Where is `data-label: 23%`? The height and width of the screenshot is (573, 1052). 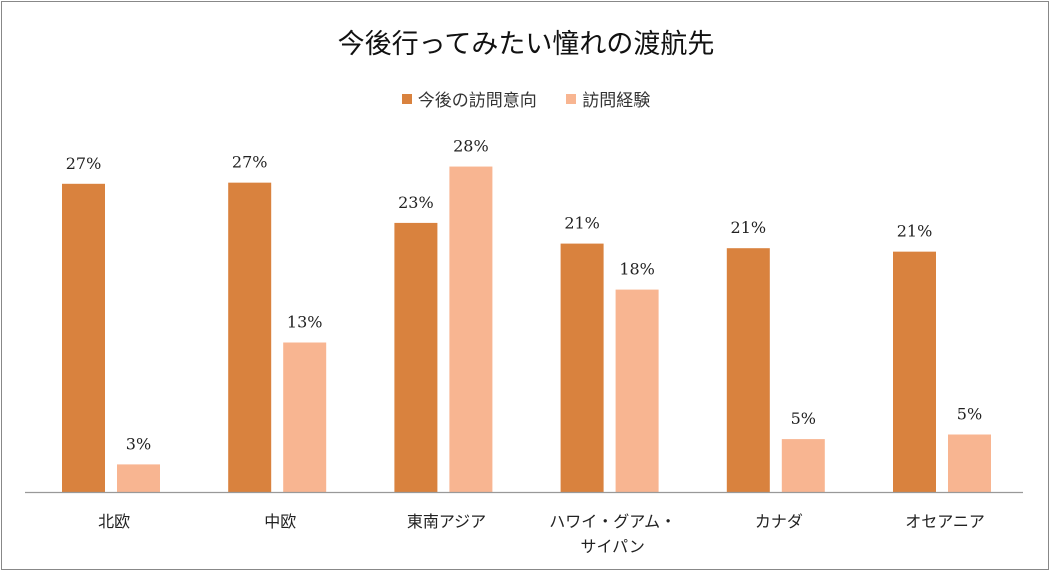
data-label: 23% is located at coordinates (416, 202).